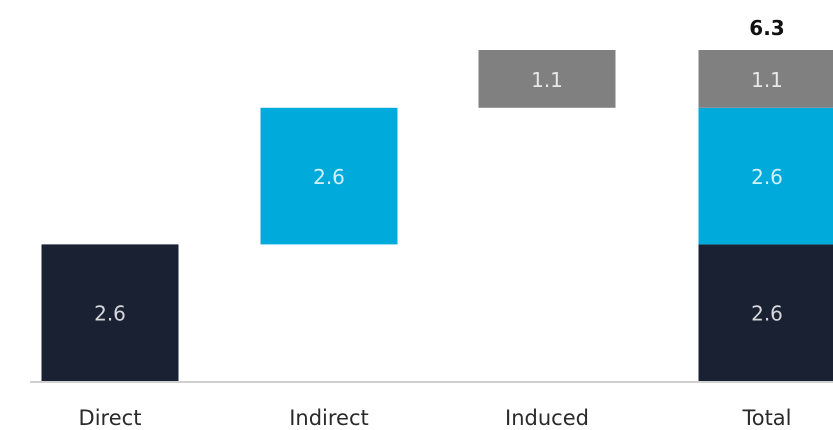  I want to click on bar-total-direct, so click(765, 312).